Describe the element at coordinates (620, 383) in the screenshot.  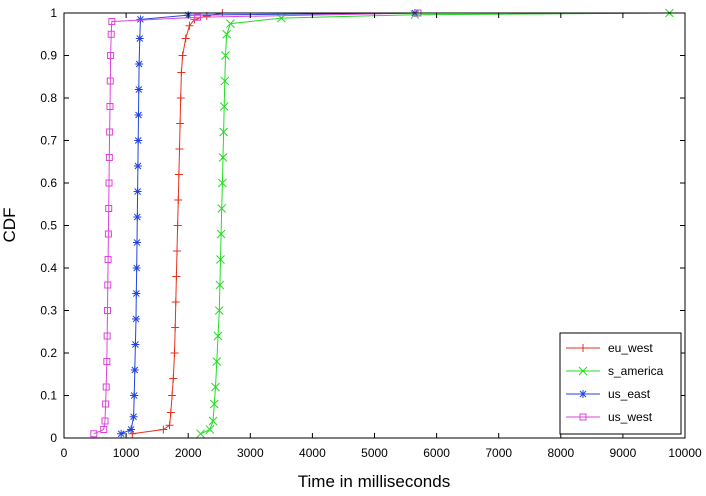
I see `legend: eu_west s_america us_east us_west` at that location.